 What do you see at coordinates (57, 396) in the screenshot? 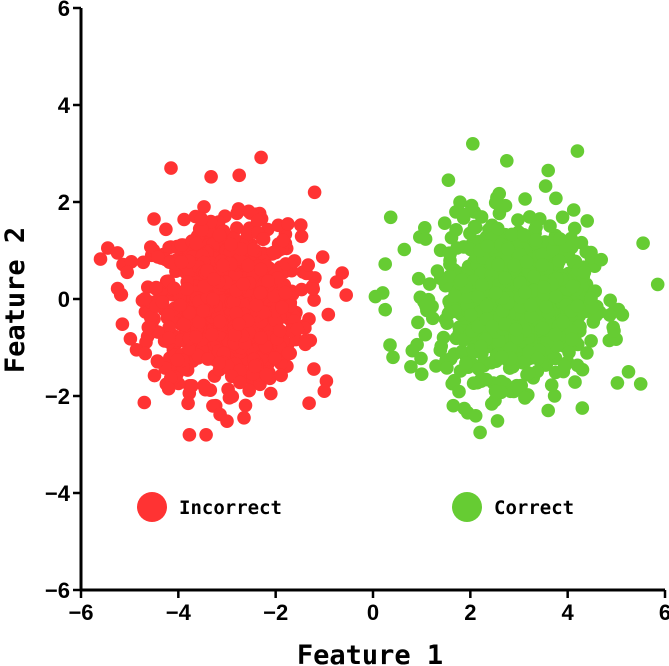
I see `y-tick-label: −2` at bounding box center [57, 396].